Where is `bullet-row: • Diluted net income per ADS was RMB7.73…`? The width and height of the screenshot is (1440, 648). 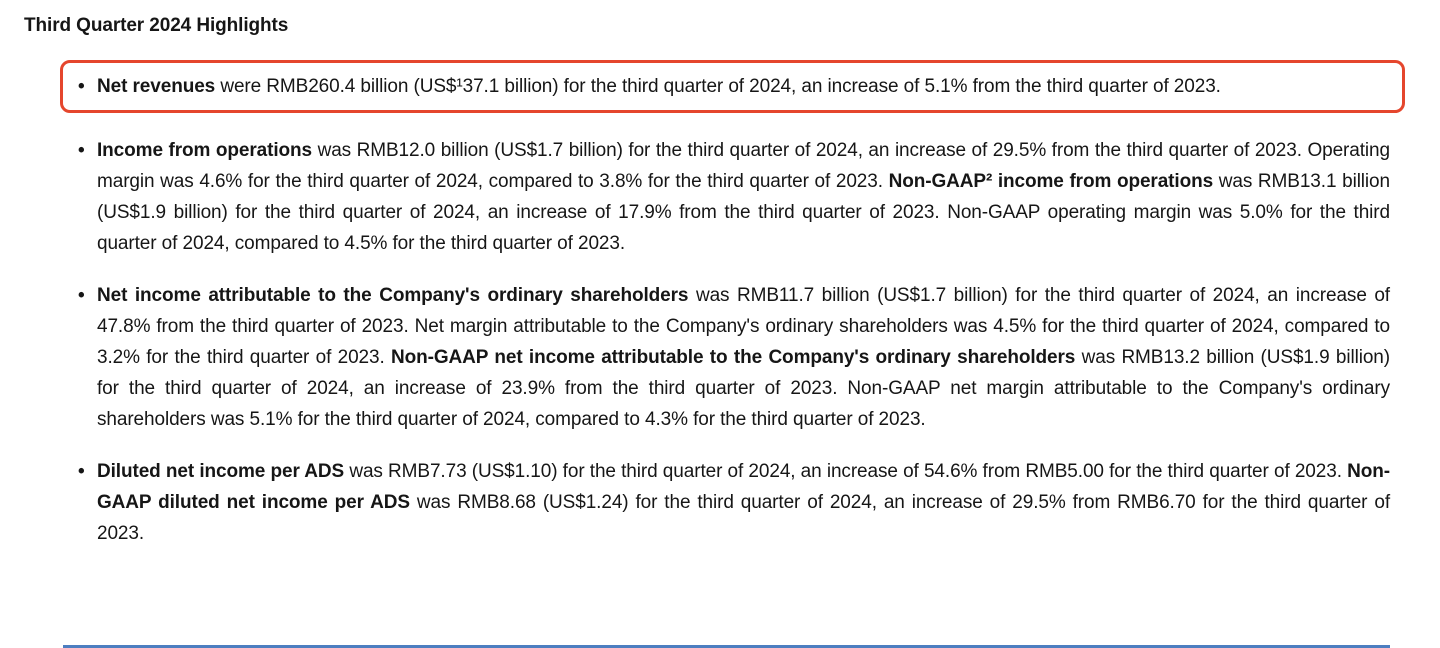 bullet-row: • Diluted net income per ADS was RMB7.73… is located at coordinates (734, 502).